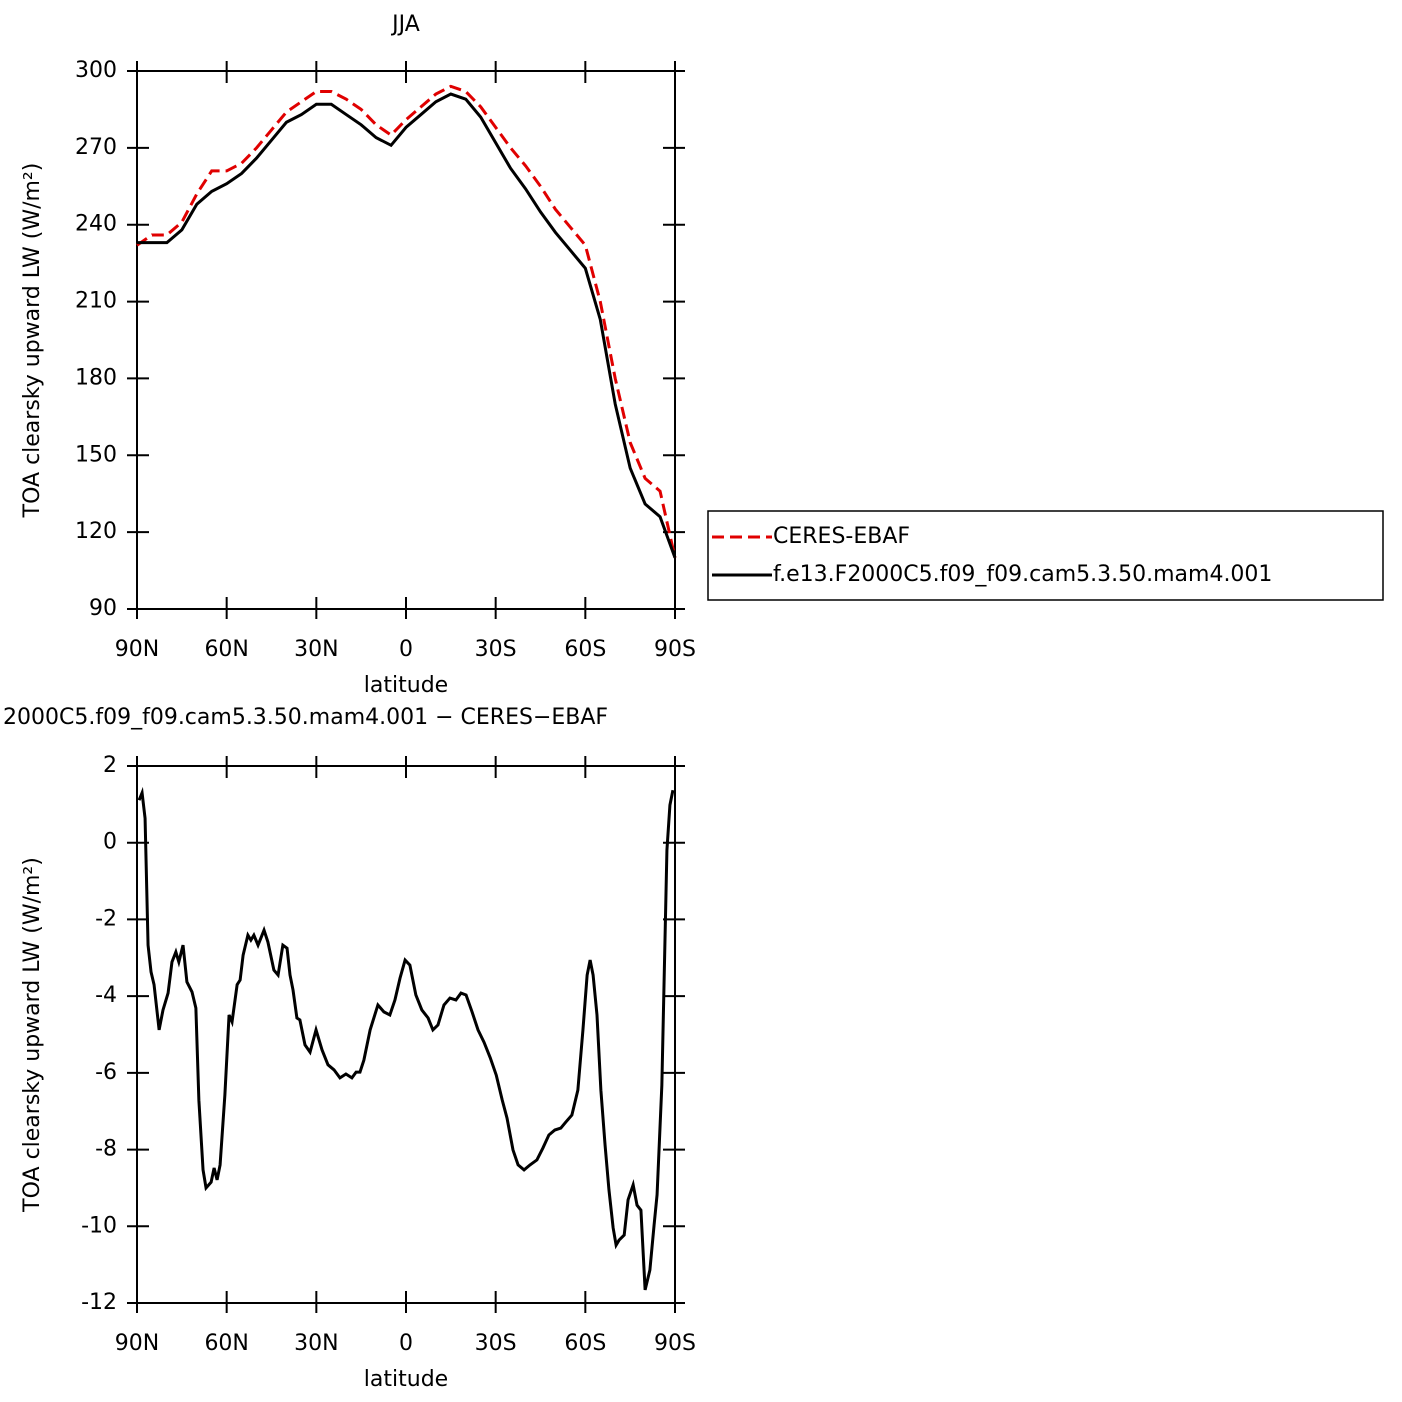  I want to click on chart-title: JJA, so click(405, 24).